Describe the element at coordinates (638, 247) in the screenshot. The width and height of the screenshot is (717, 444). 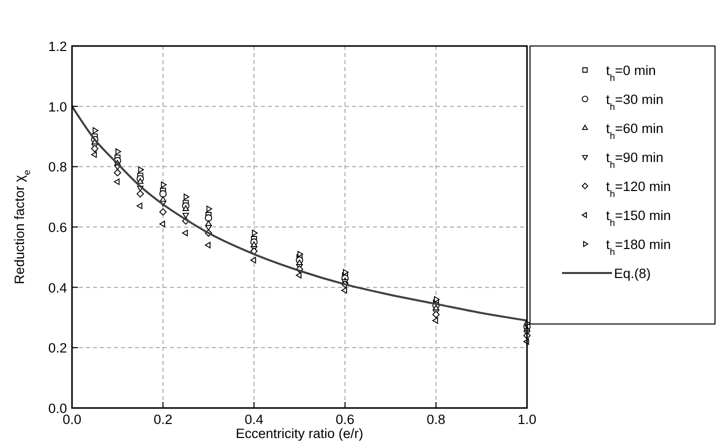
I see `legend-label: t$_{h}$=180 min` at that location.